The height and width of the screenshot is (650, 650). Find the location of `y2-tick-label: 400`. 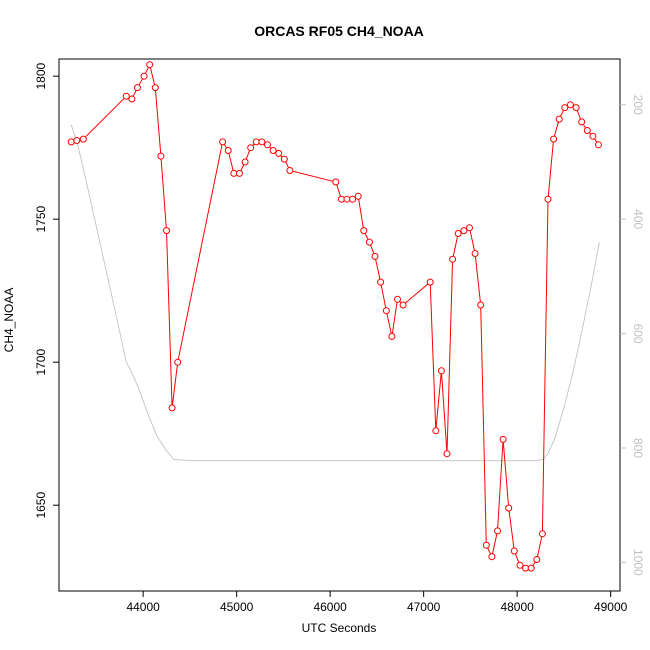

y2-tick-label: 400 is located at coordinates (638, 219).